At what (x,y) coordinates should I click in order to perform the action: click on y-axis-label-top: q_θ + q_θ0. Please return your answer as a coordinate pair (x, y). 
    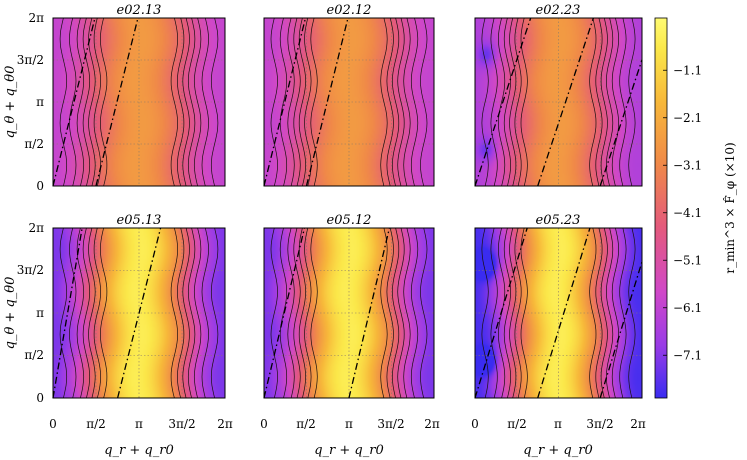
    Looking at the image, I should click on (10, 102).